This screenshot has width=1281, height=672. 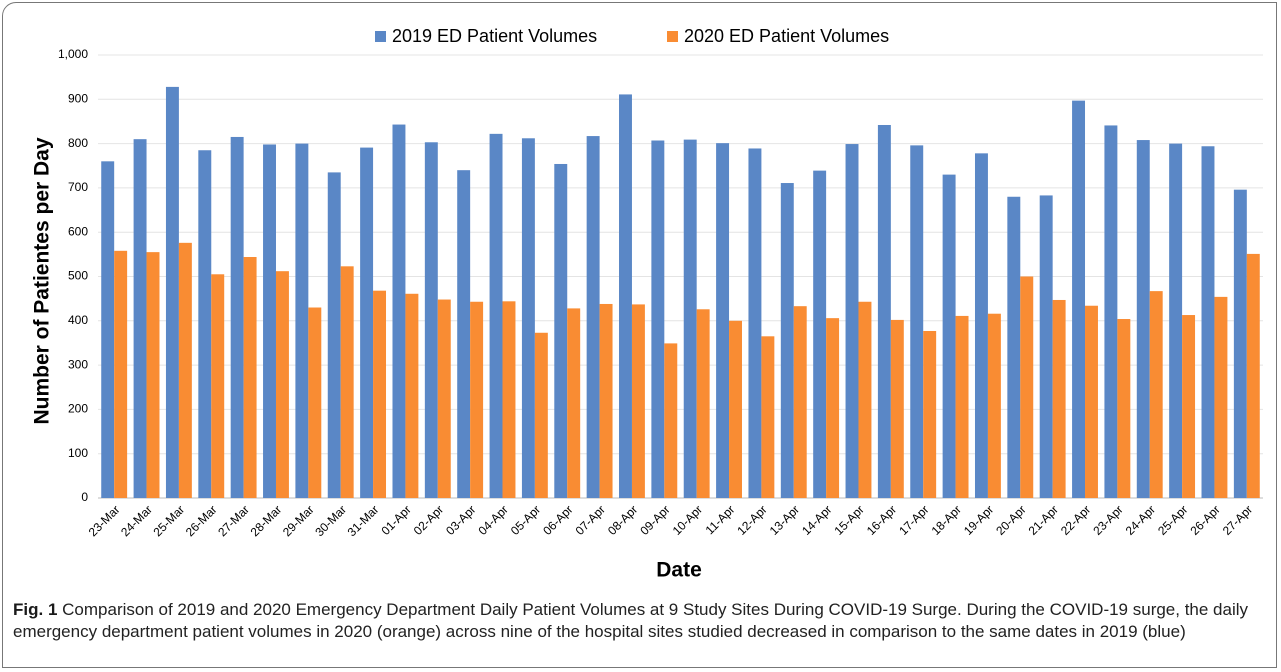 What do you see at coordinates (84, 497) in the screenshot?
I see `y-tick-label: 0` at bounding box center [84, 497].